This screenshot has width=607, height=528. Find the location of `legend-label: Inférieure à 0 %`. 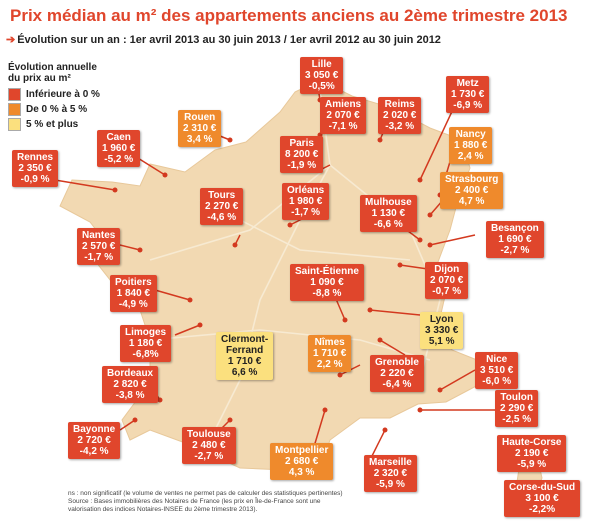

legend-label: Inférieure à 0 % is located at coordinates (63, 94).